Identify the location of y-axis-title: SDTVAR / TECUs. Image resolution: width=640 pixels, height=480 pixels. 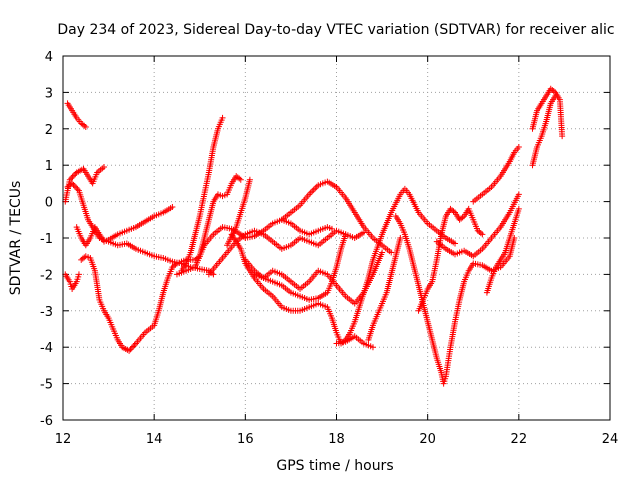
(16, 238).